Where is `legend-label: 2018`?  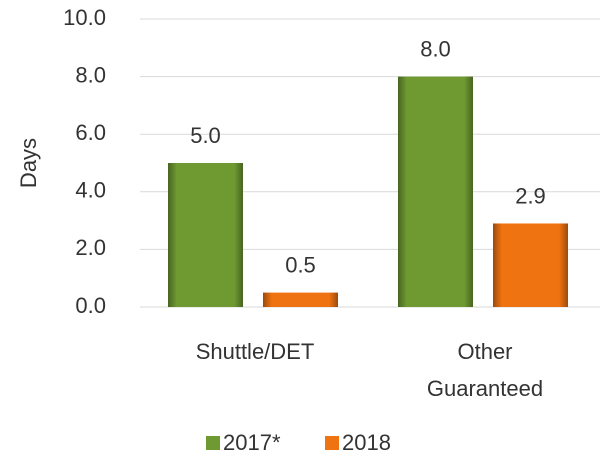
legend-label: 2018 is located at coordinates (366, 442).